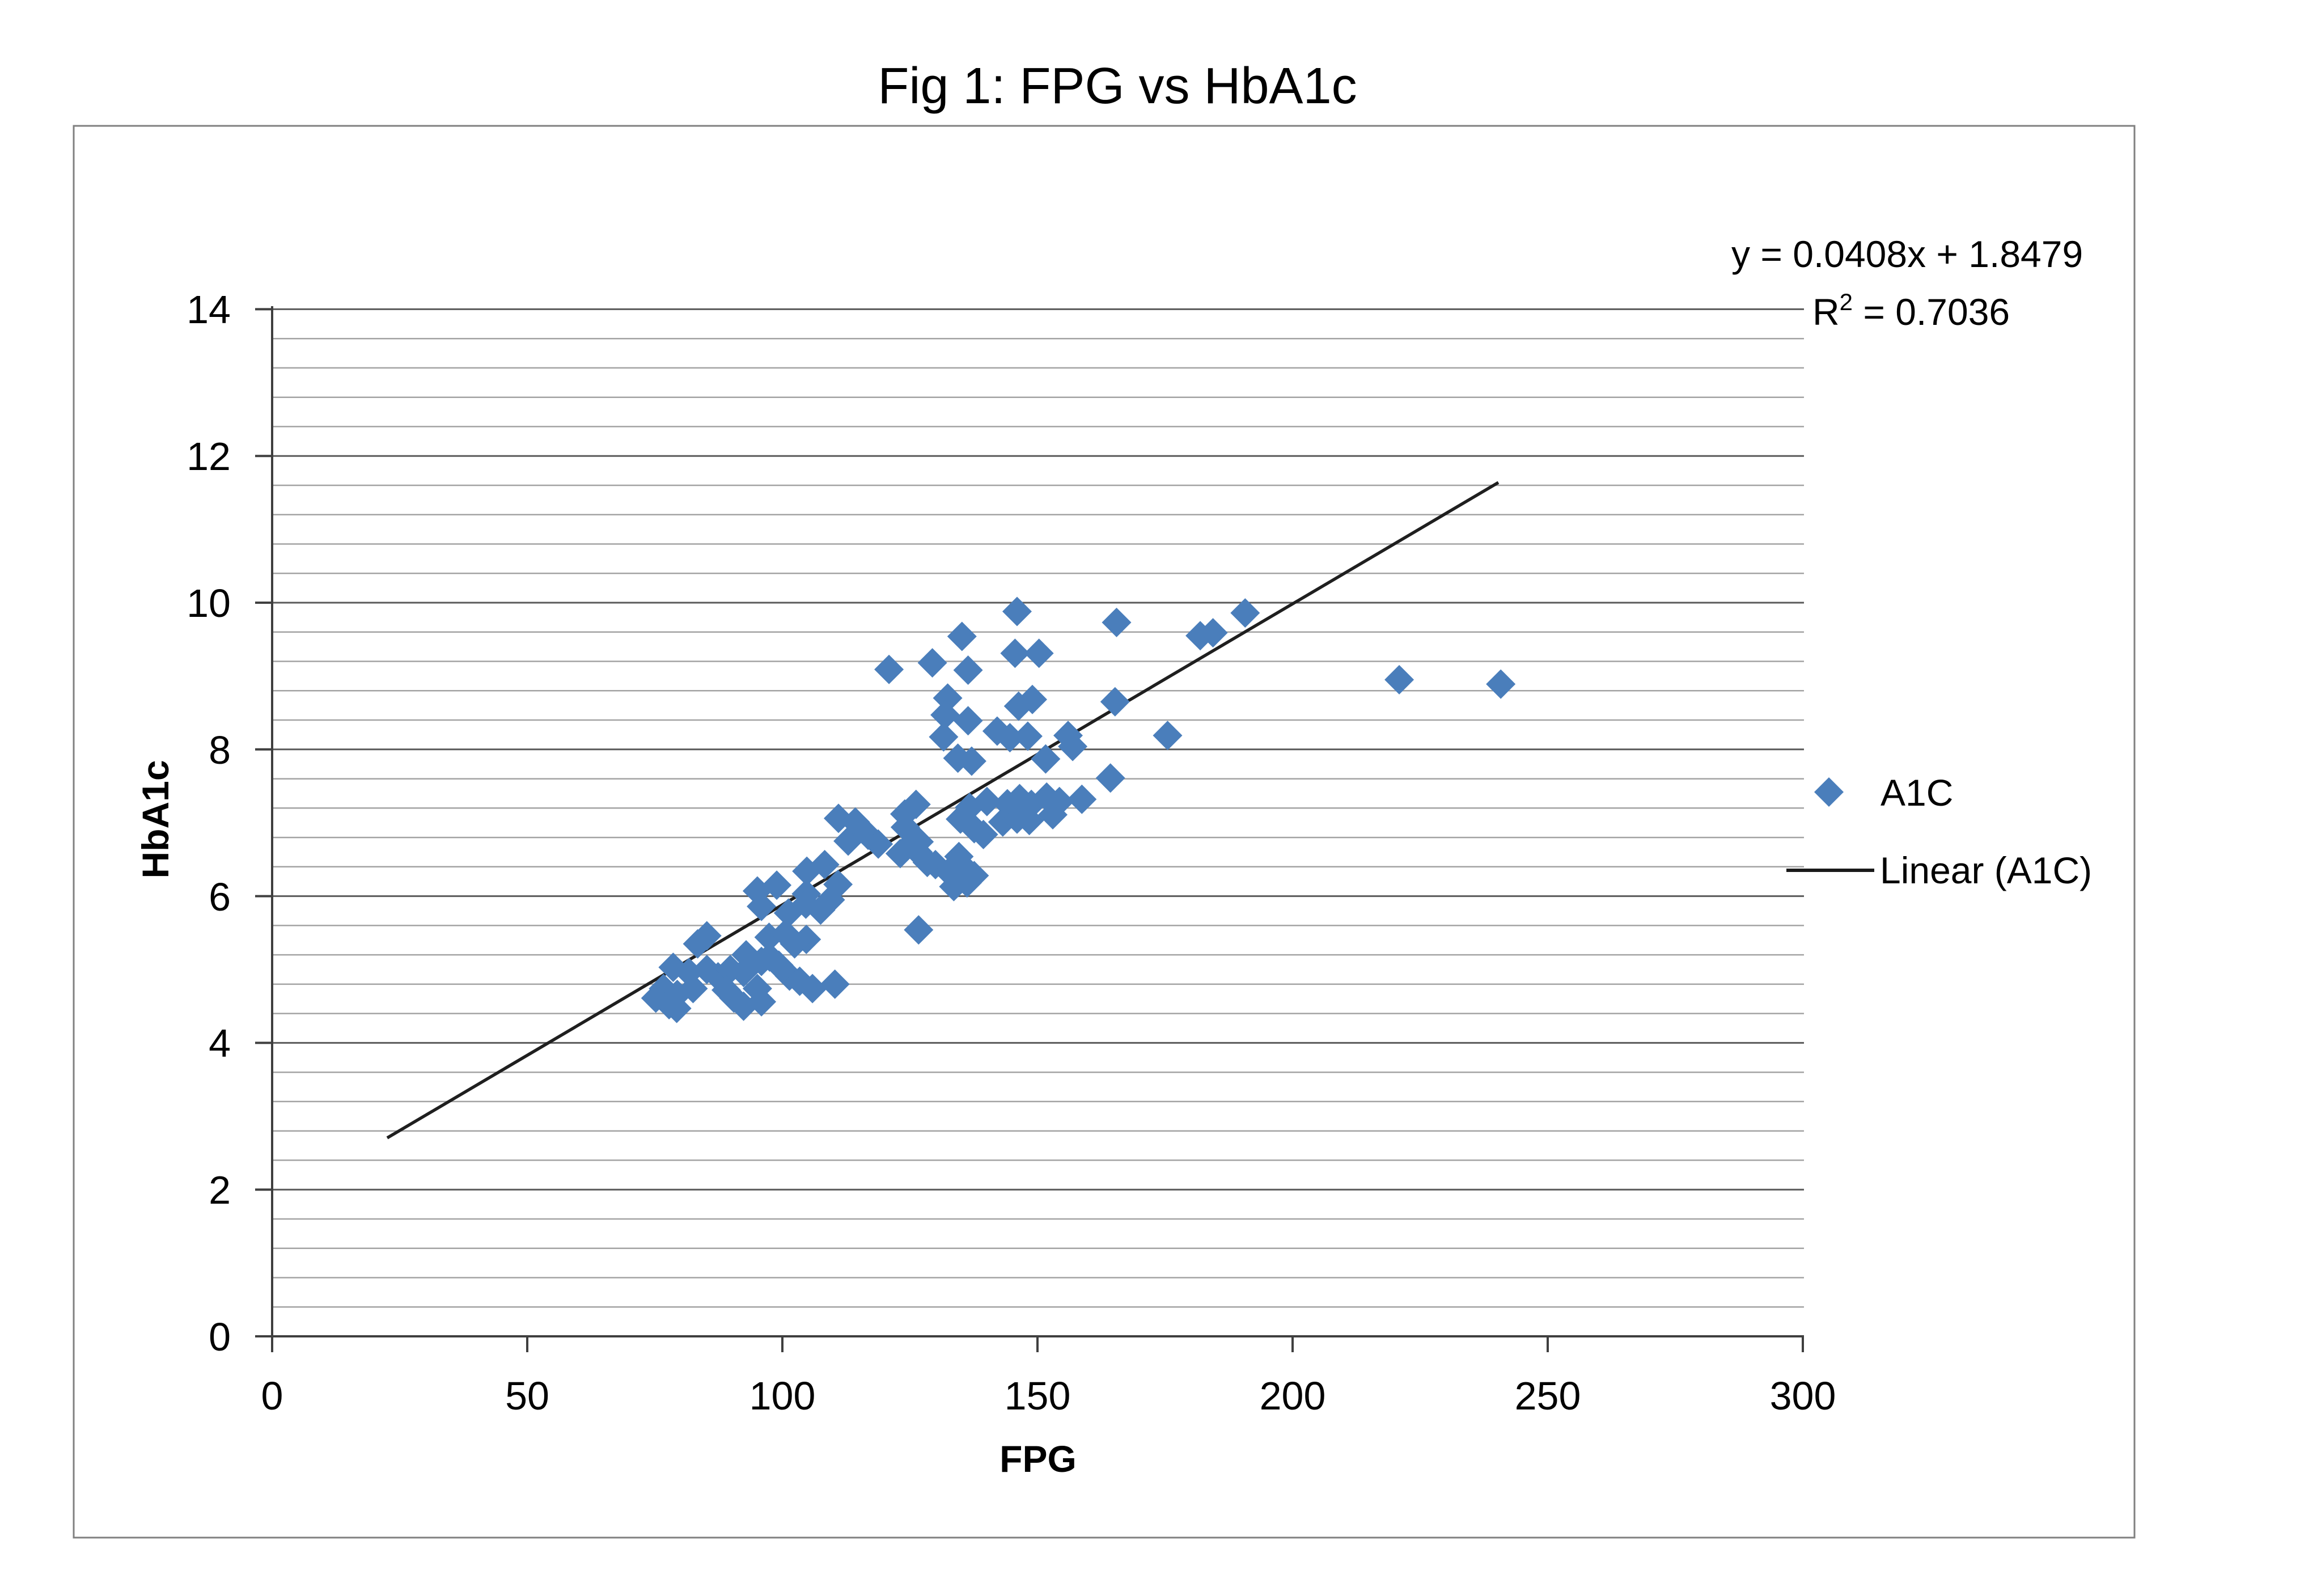 Image resolution: width=2321 pixels, height=1596 pixels. What do you see at coordinates (1293, 1396) in the screenshot?
I see `svg-text: 200` at bounding box center [1293, 1396].